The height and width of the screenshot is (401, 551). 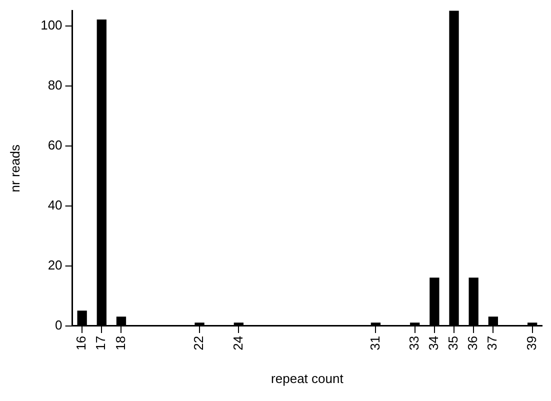 What do you see at coordinates (414, 343) in the screenshot?
I see `x-tick-label: 33` at bounding box center [414, 343].